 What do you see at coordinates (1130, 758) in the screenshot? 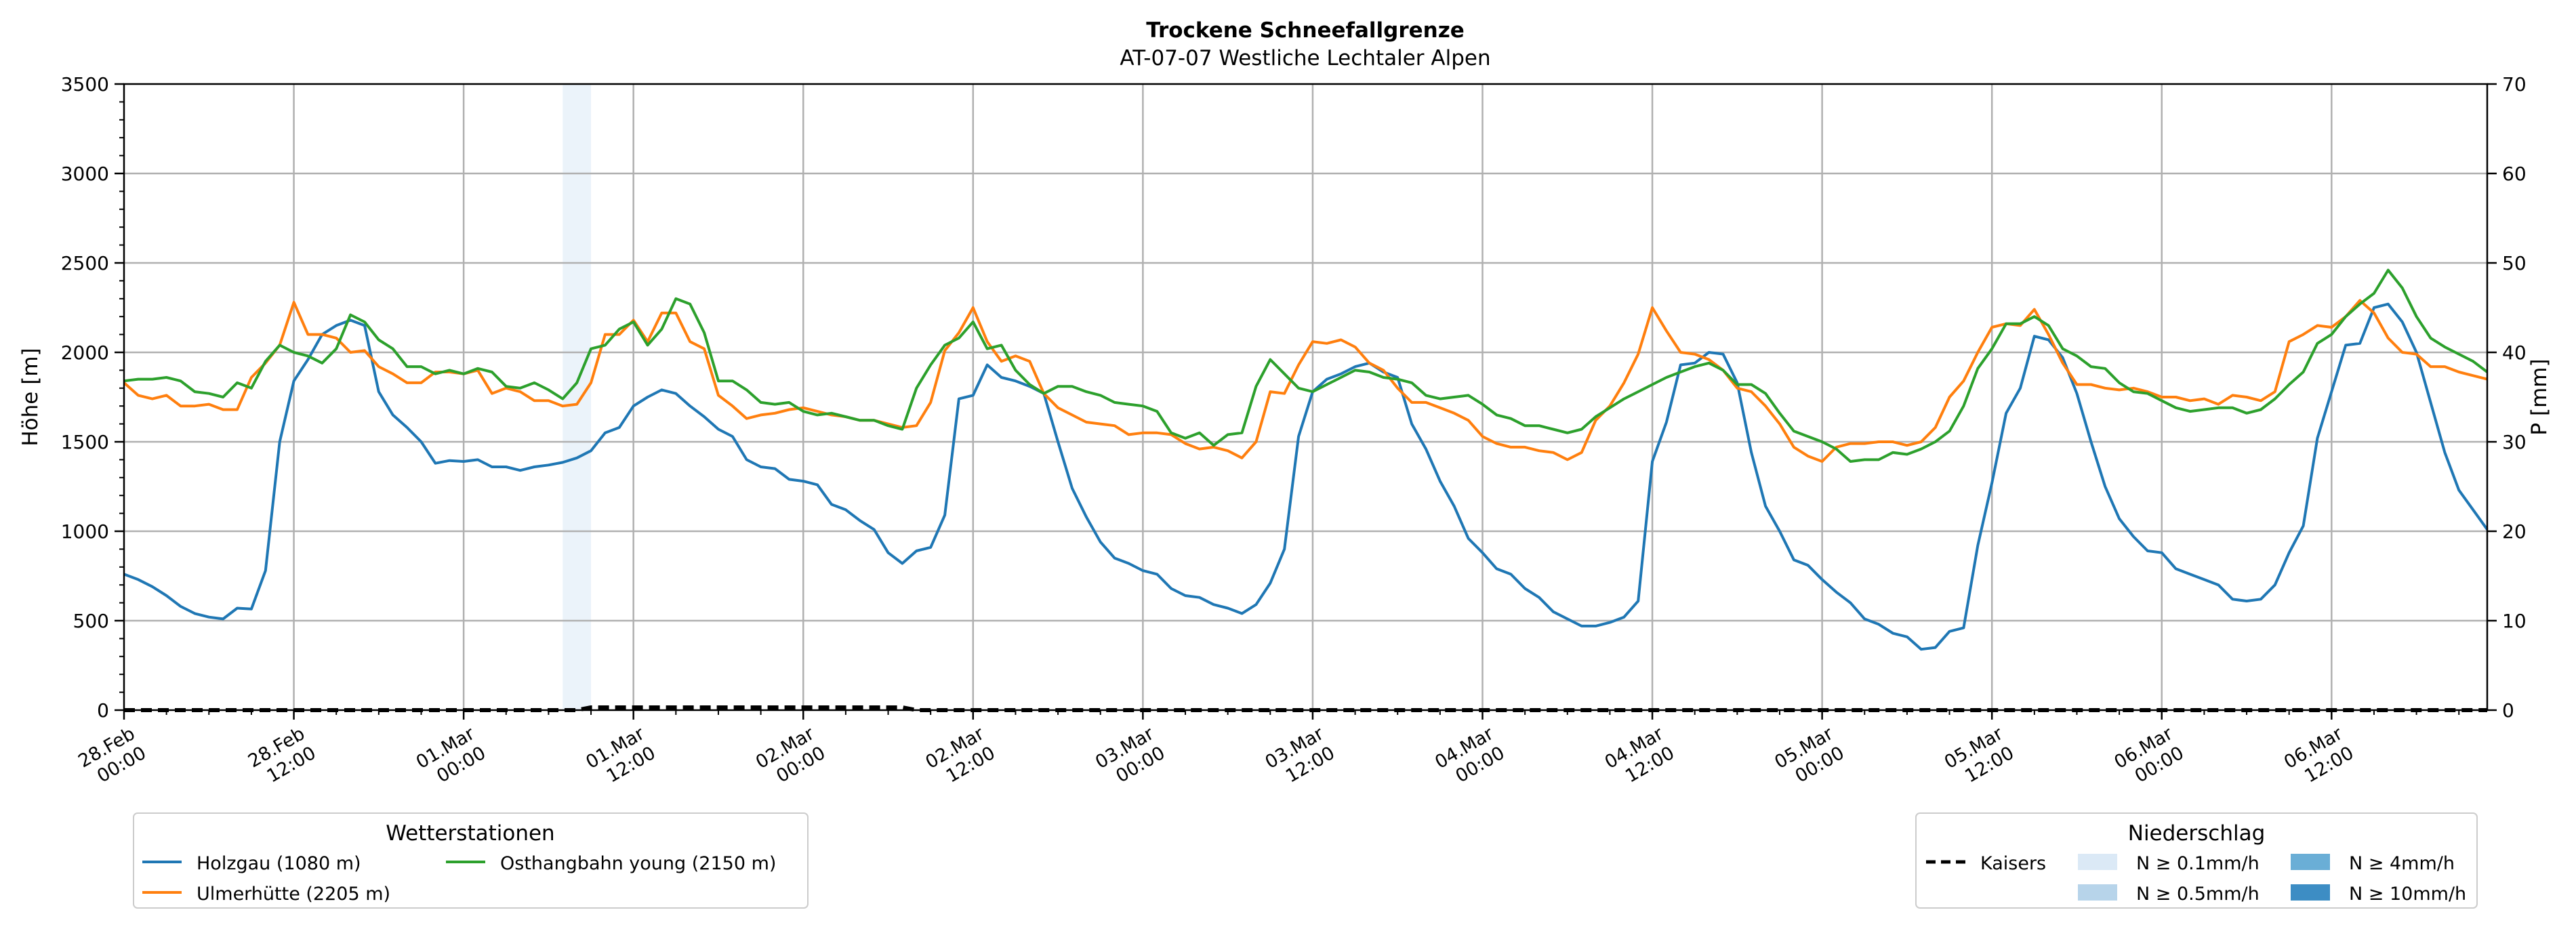
I see `x-tick-label: 03.Mar00:00` at bounding box center [1130, 758].